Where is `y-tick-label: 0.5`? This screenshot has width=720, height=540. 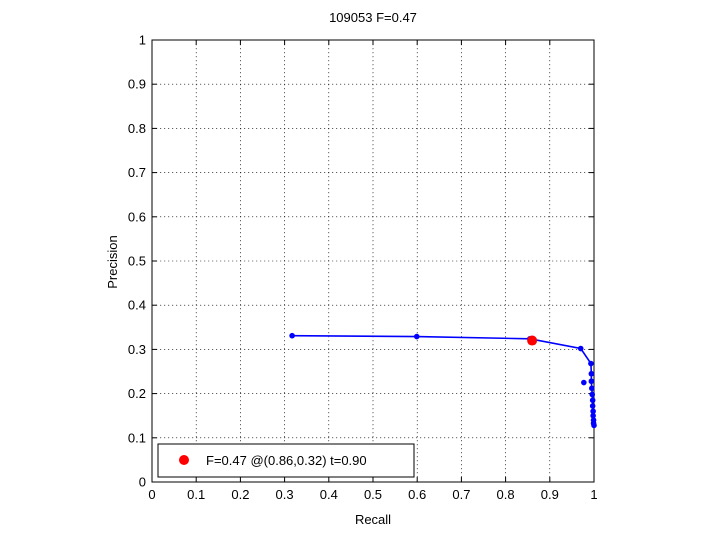 y-tick-label: 0.5 is located at coordinates (137, 261).